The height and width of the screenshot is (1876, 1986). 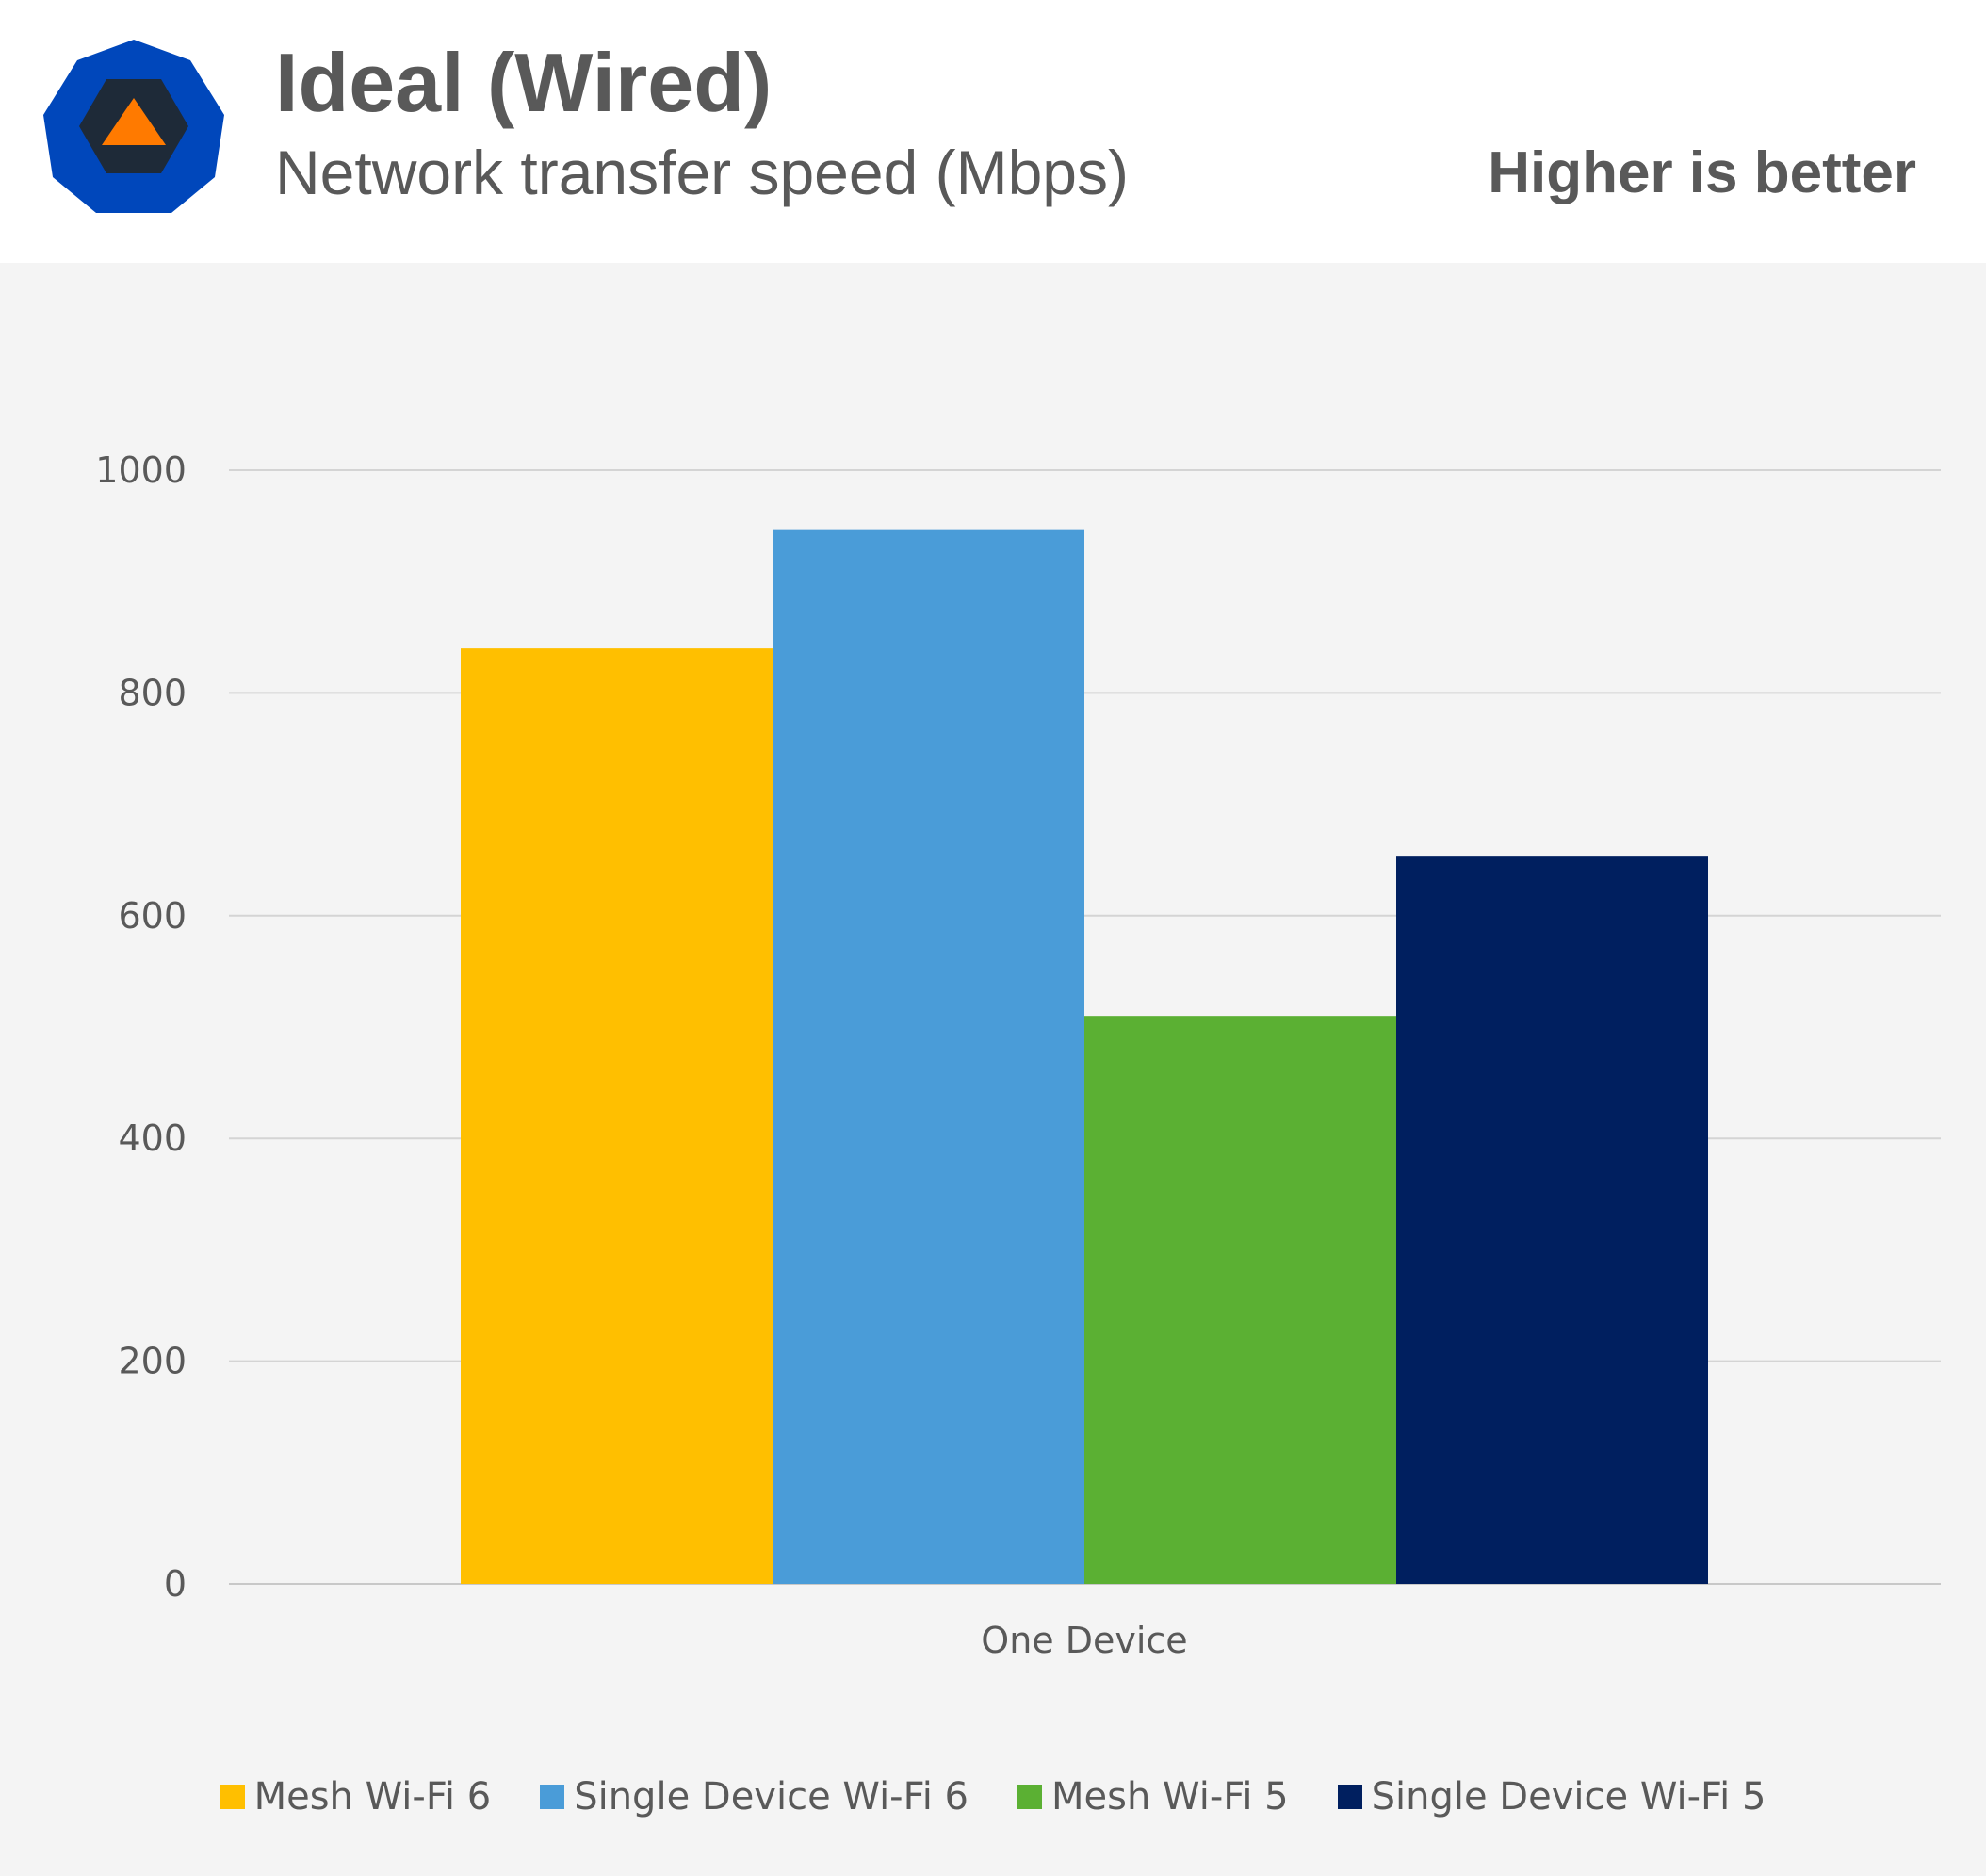 I want to click on chart-title: Ideal (Wired), so click(x=524, y=83).